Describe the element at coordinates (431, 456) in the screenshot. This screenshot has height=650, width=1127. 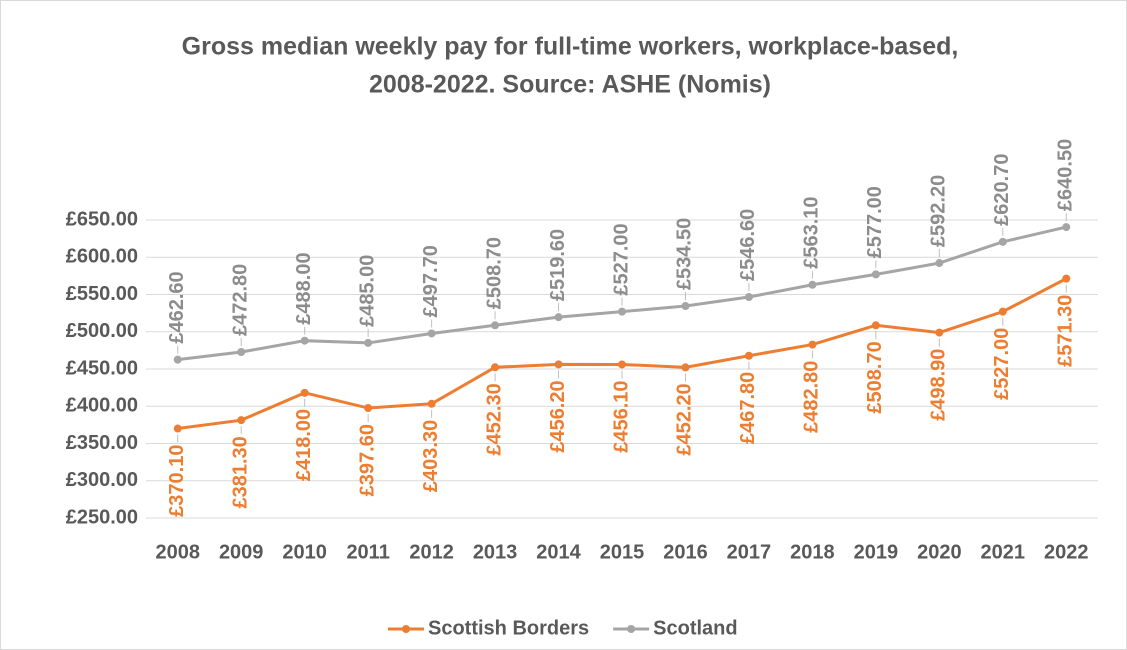
I see `data-label: £403.30` at that location.